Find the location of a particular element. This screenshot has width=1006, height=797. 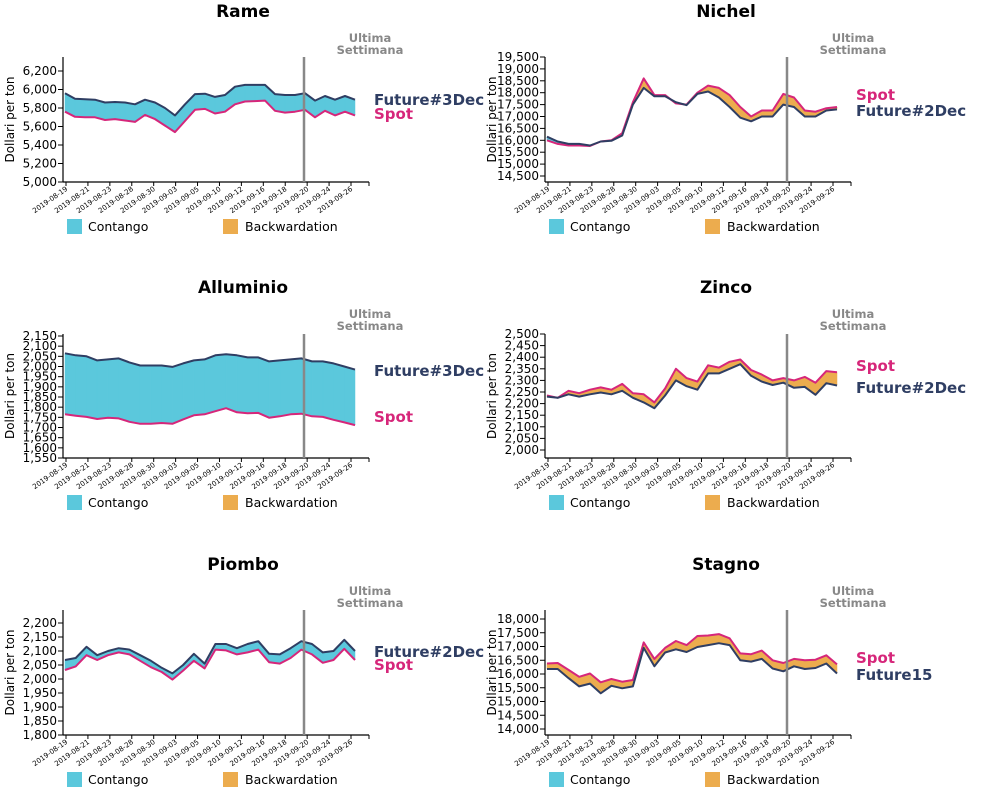

y-tick-label: 5,200 is located at coordinates (40, 164).